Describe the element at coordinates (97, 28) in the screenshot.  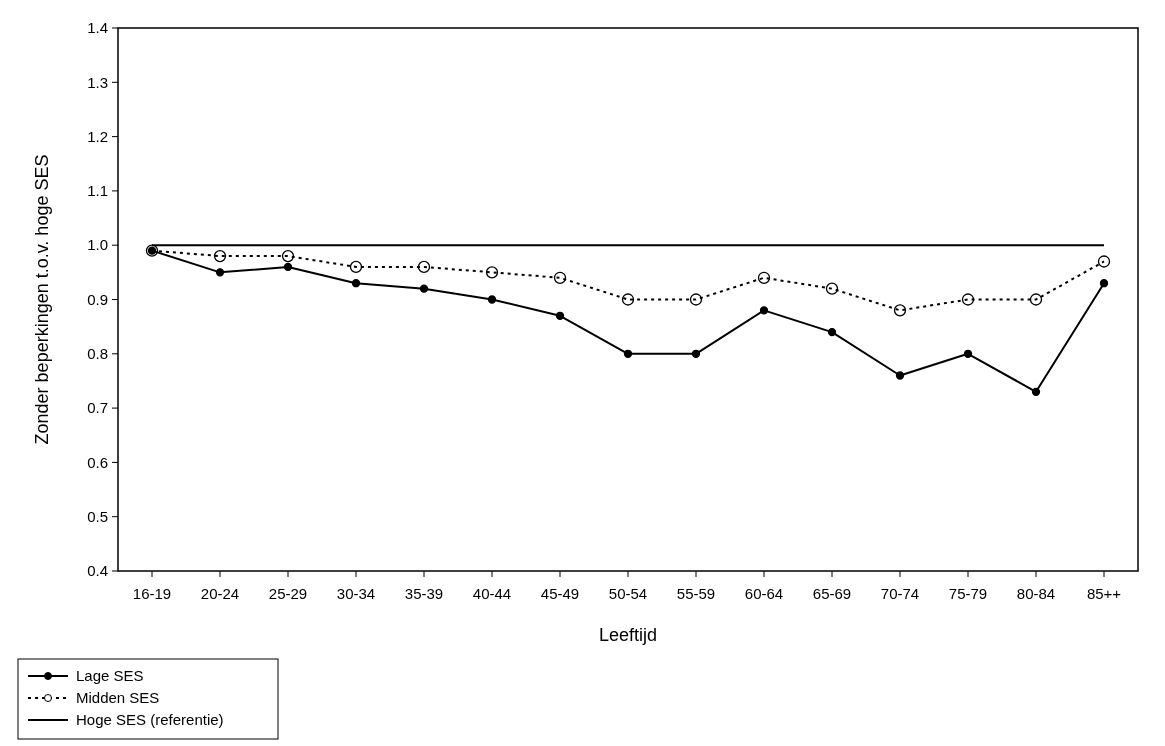
I see `y-tick-label: 1.4` at that location.